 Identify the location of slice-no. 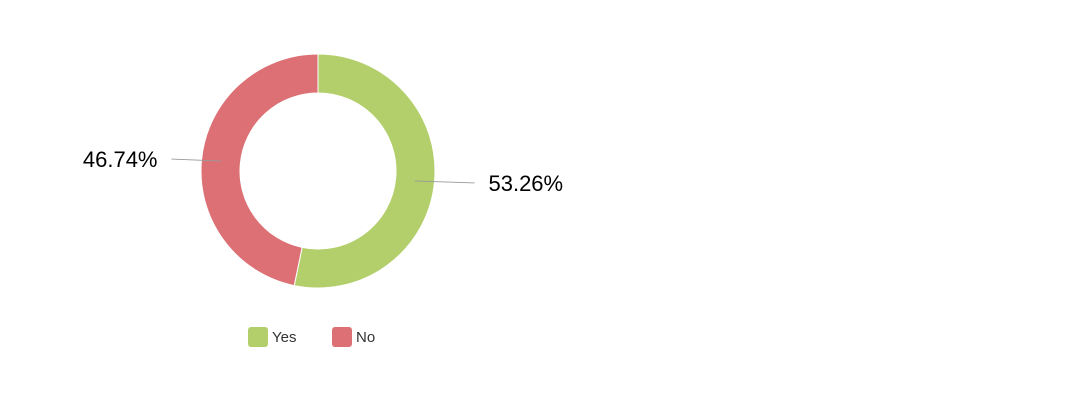
(259, 170).